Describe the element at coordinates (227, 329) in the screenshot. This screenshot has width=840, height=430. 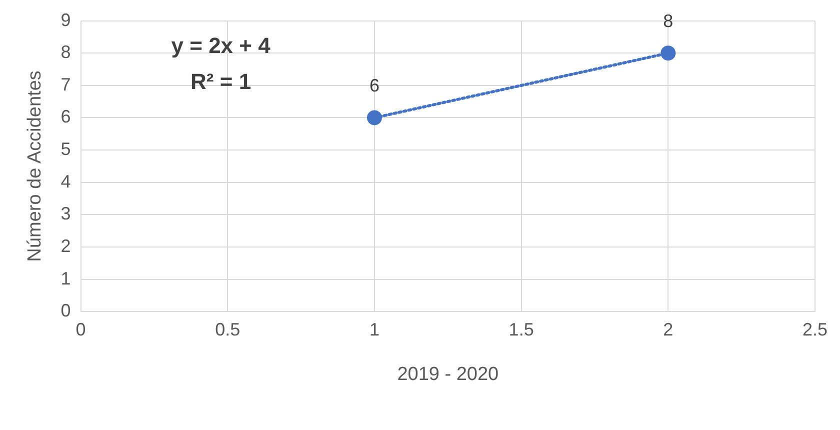
I see `x-tick-label: 0.5` at that location.